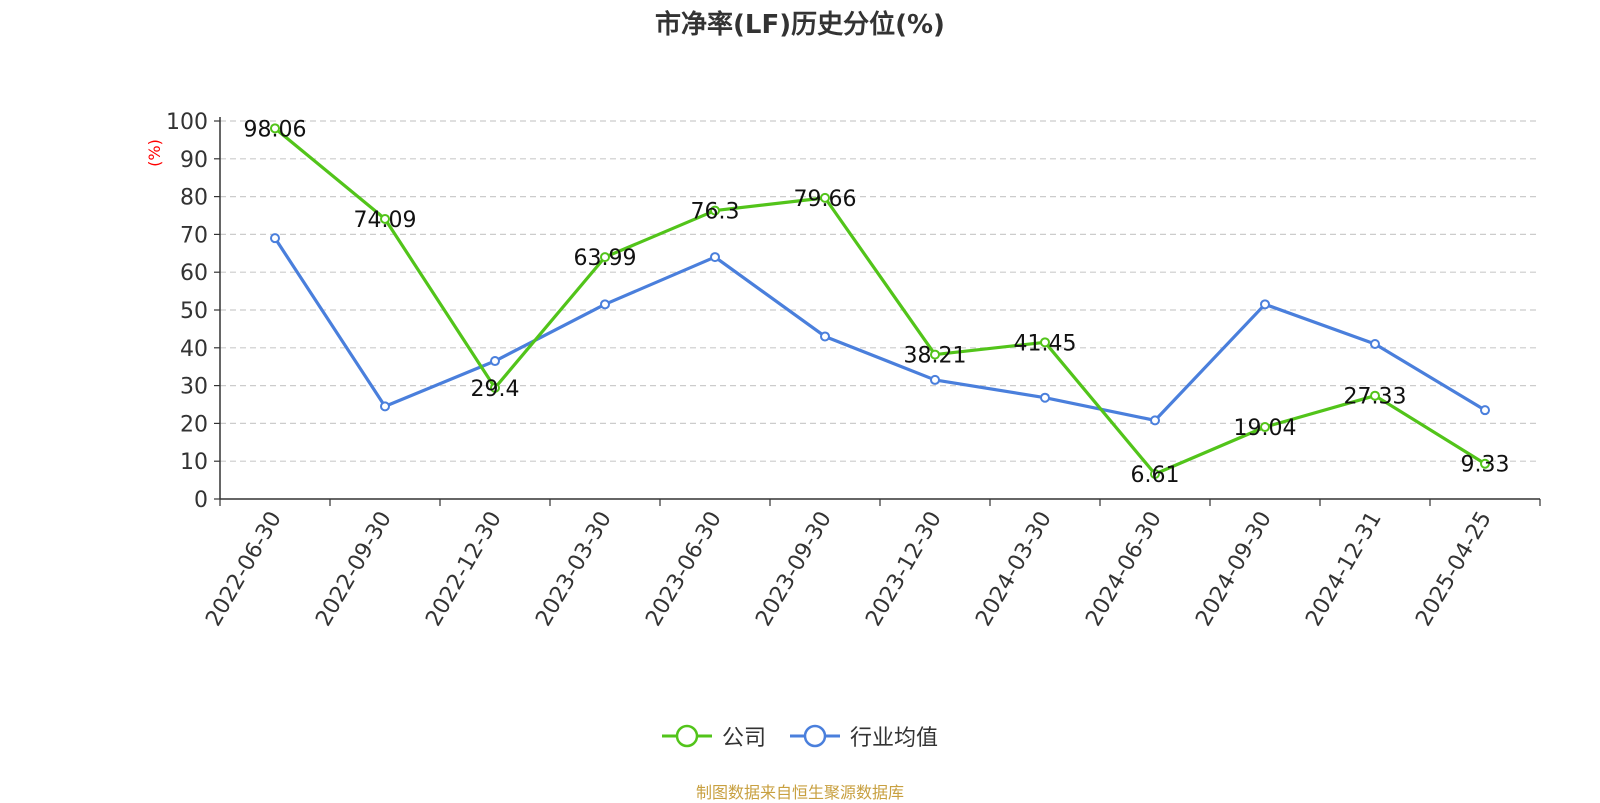 This screenshot has height=803, width=1600. I want to click on x-tick-label: 2023-12-30, so click(904, 568).